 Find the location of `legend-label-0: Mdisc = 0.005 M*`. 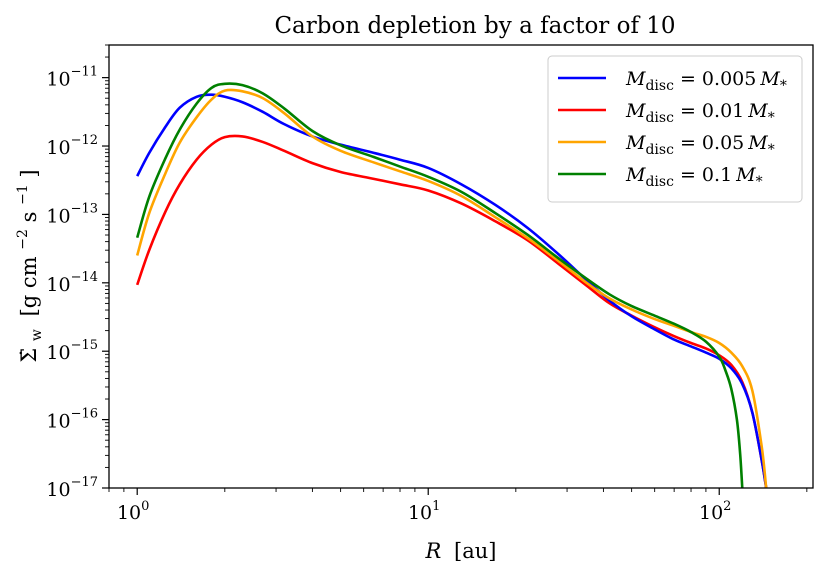

legend-label-0: Mdisc = 0.005 M* is located at coordinates (706, 81).